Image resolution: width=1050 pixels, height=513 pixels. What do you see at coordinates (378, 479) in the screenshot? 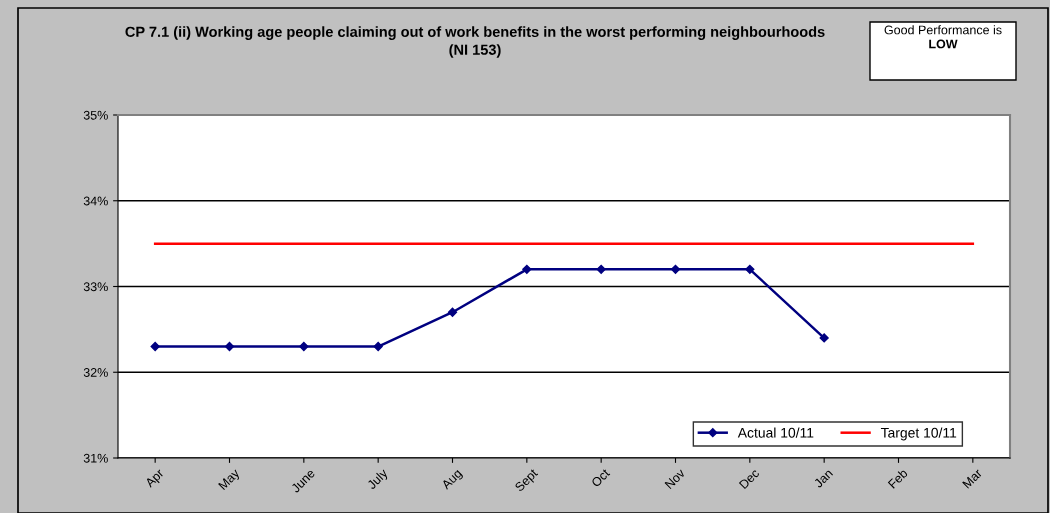
I see `x-tick-label: July` at bounding box center [378, 479].